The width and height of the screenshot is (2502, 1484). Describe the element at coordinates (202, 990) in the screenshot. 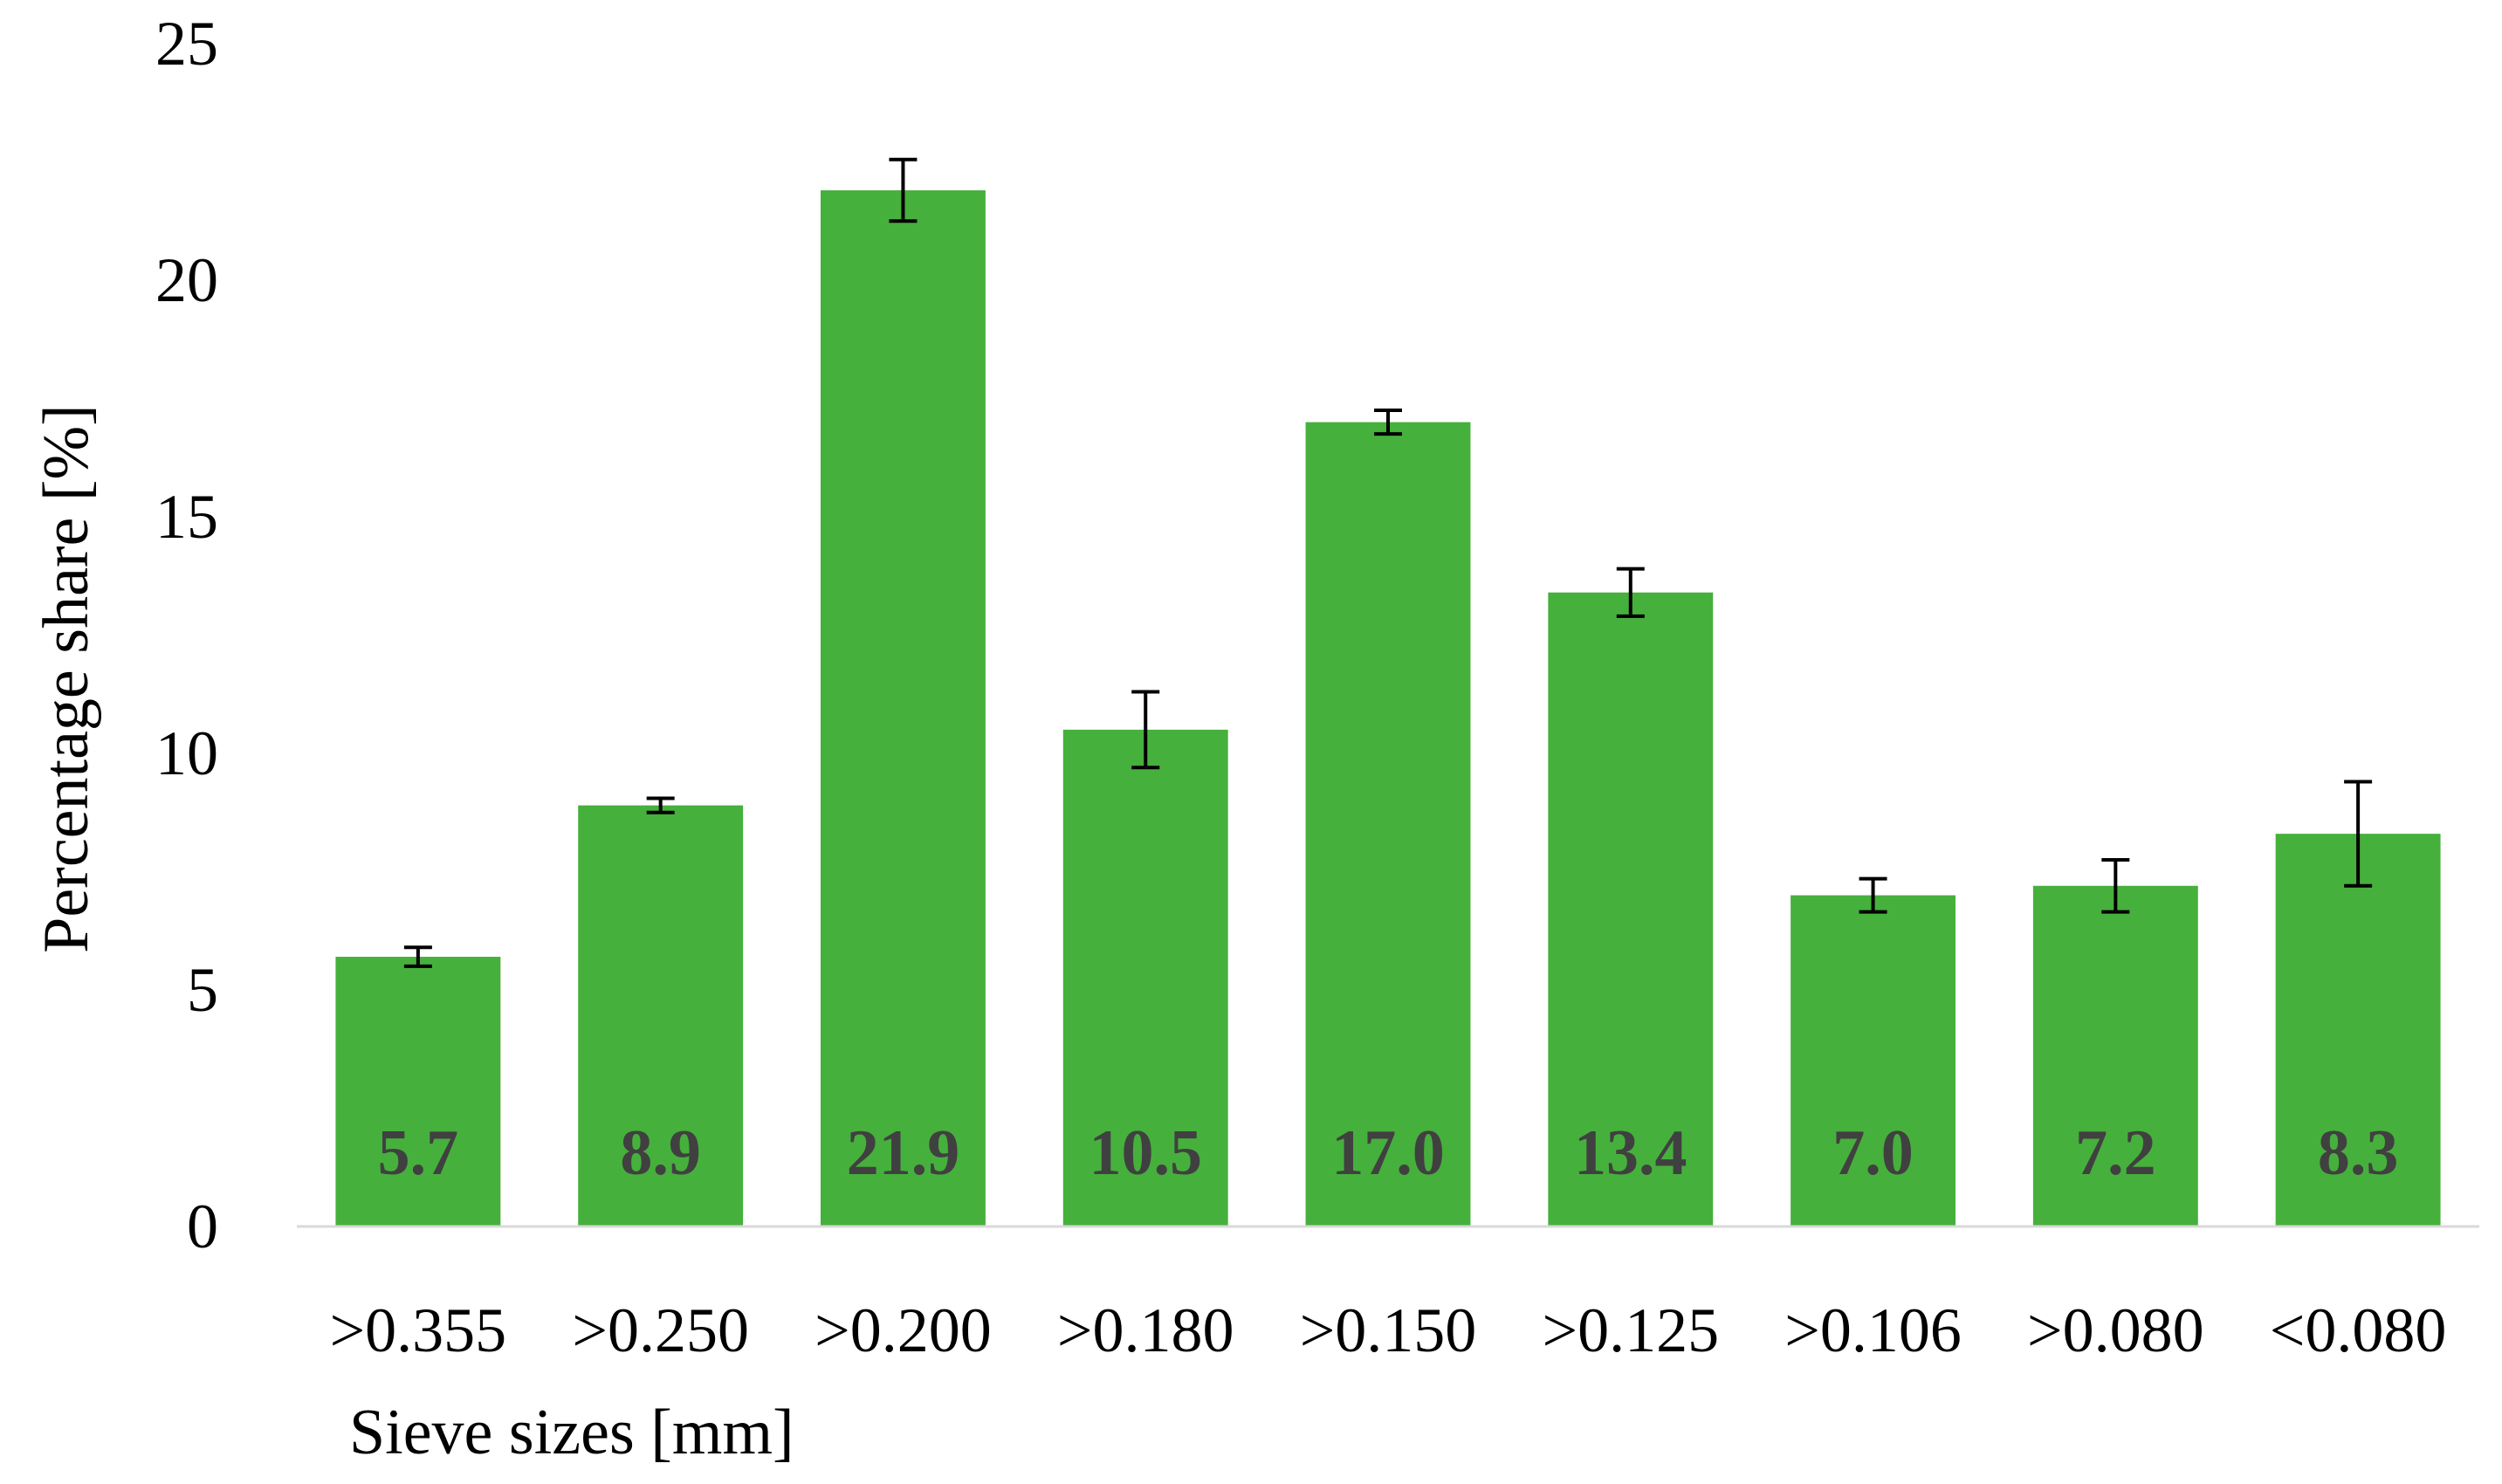

I see `y-tick-label: 5` at that location.